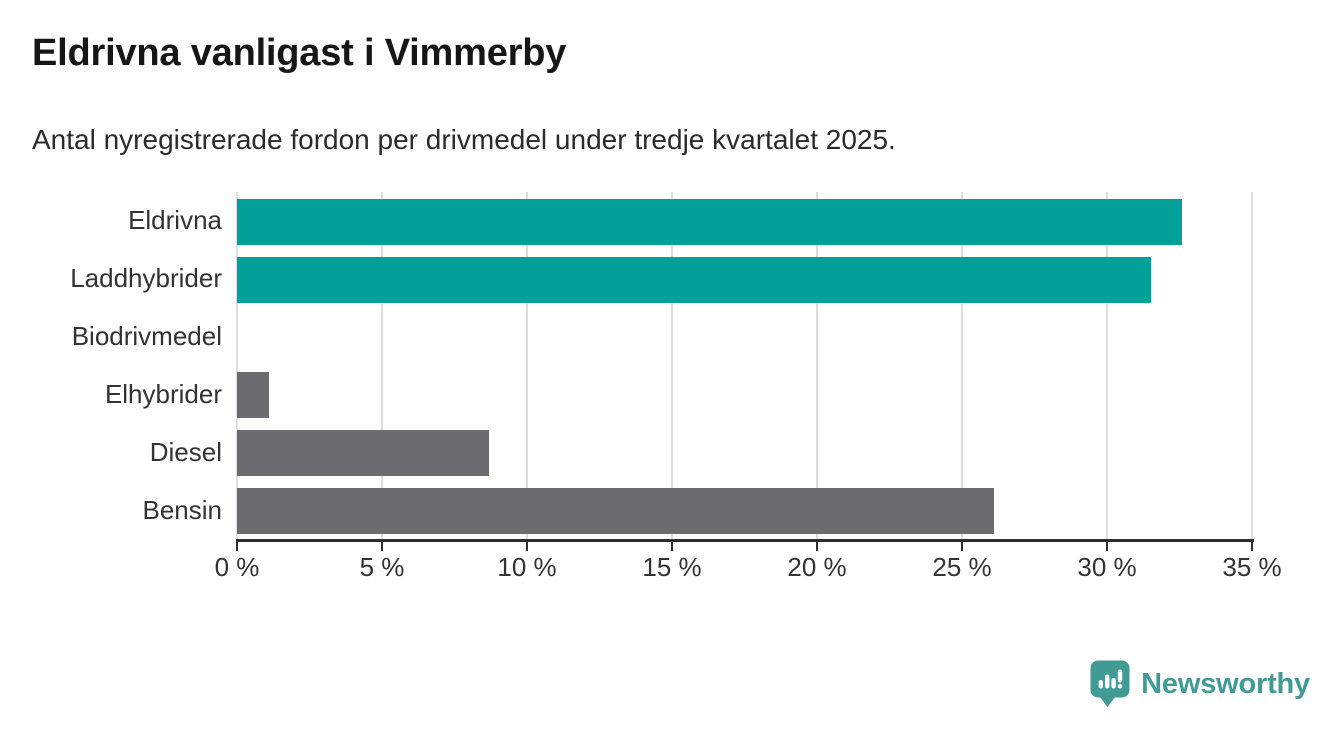  I want to click on x-tick-label-20: 20 %, so click(817, 567).